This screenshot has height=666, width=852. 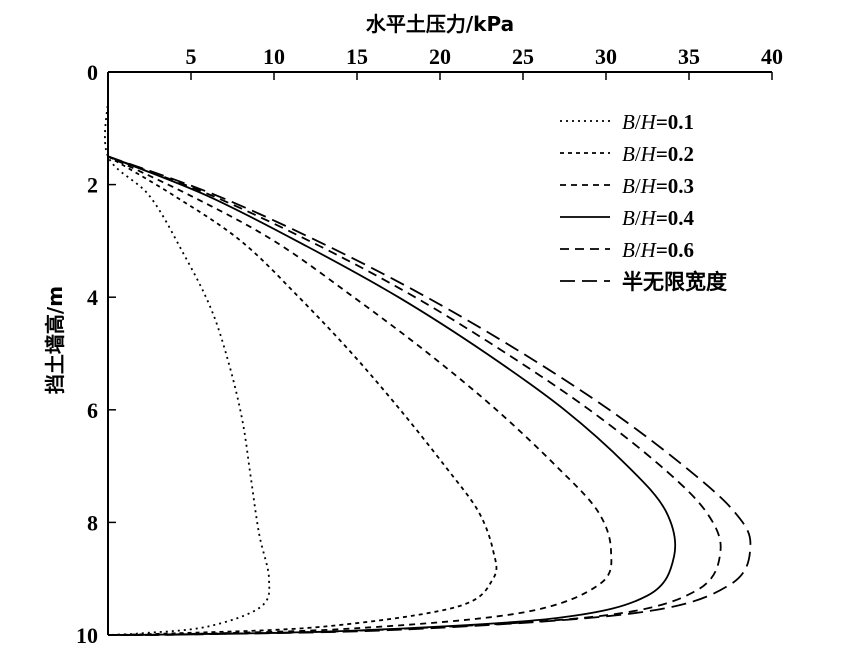 What do you see at coordinates (675, 122) in the screenshot?
I see `legend-label-part: =0.1` at bounding box center [675, 122].